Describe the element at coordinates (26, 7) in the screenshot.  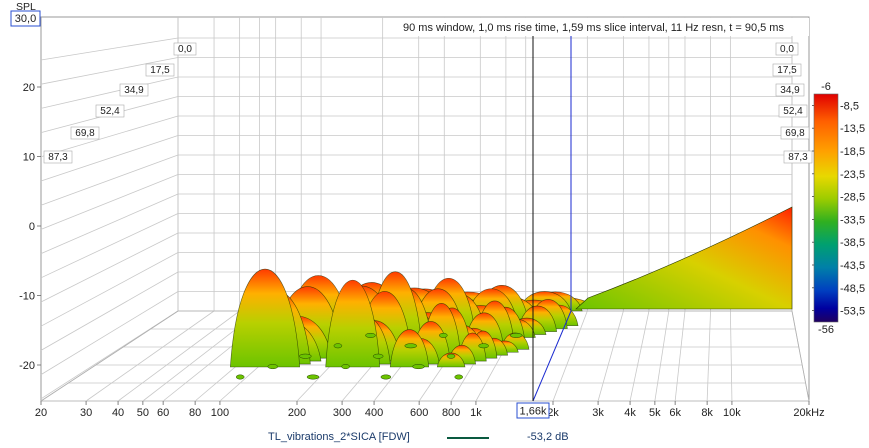
I see `y-axis-label: SPL` at that location.